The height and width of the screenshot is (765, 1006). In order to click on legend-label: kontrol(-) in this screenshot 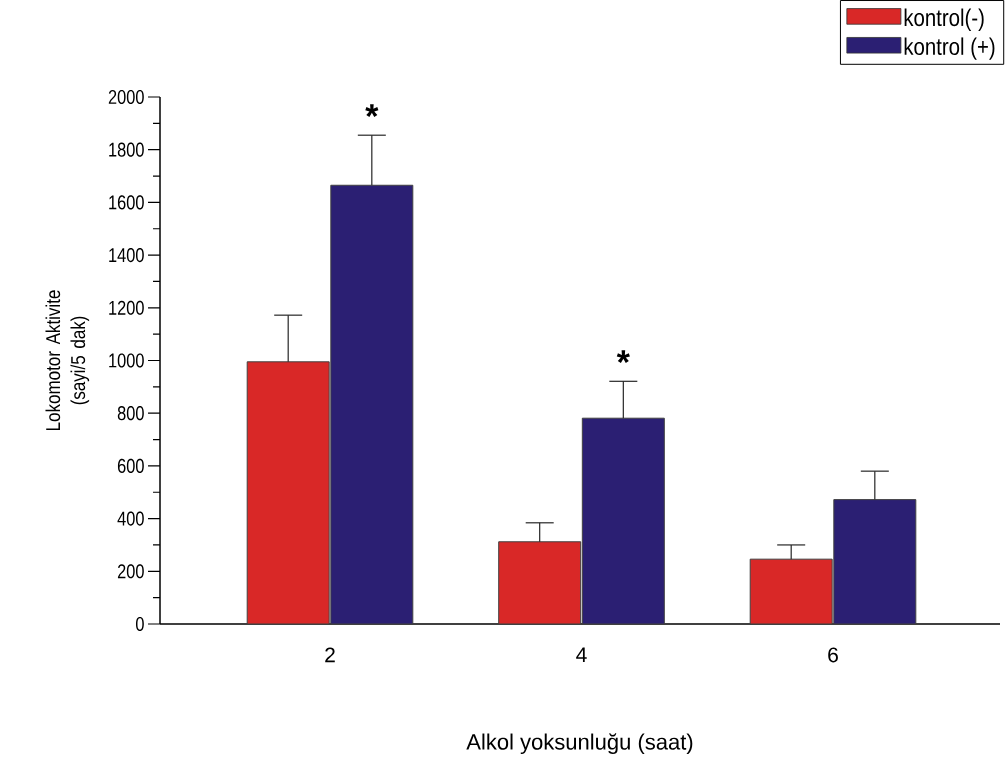, I will do `click(944, 19)`.